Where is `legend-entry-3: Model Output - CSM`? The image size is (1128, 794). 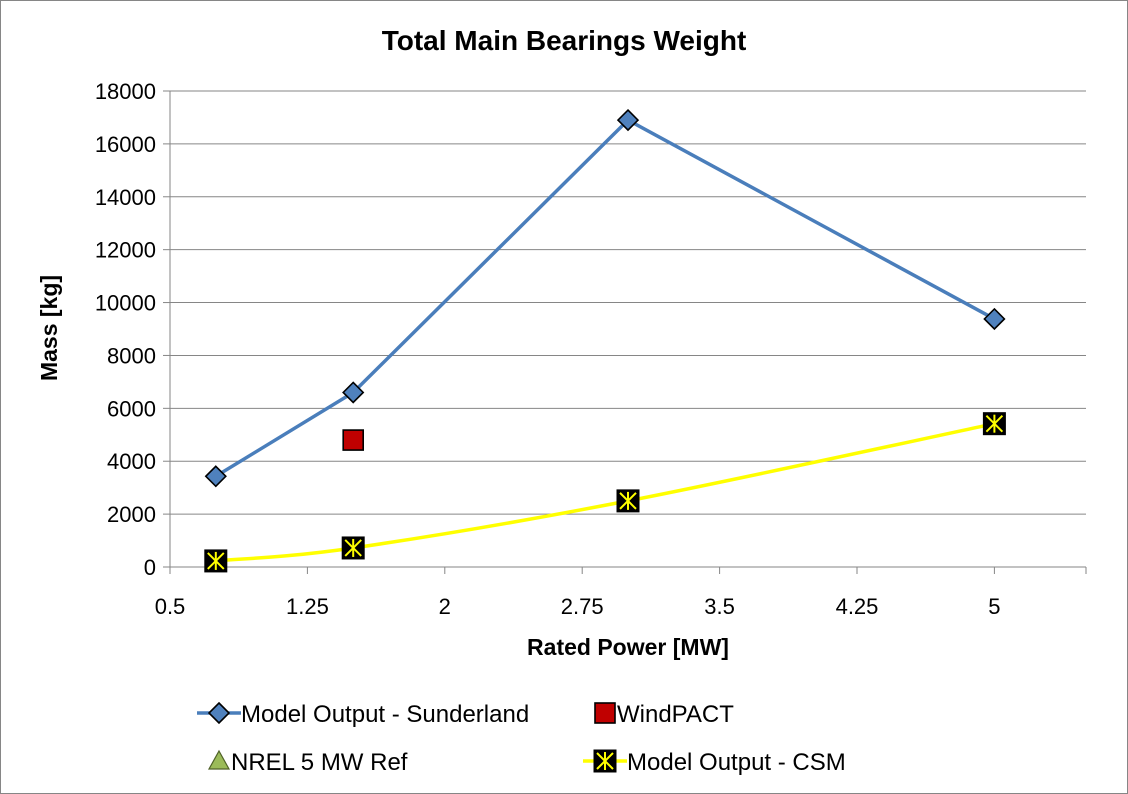
legend-entry-3: Model Output - CSM is located at coordinates (714, 762).